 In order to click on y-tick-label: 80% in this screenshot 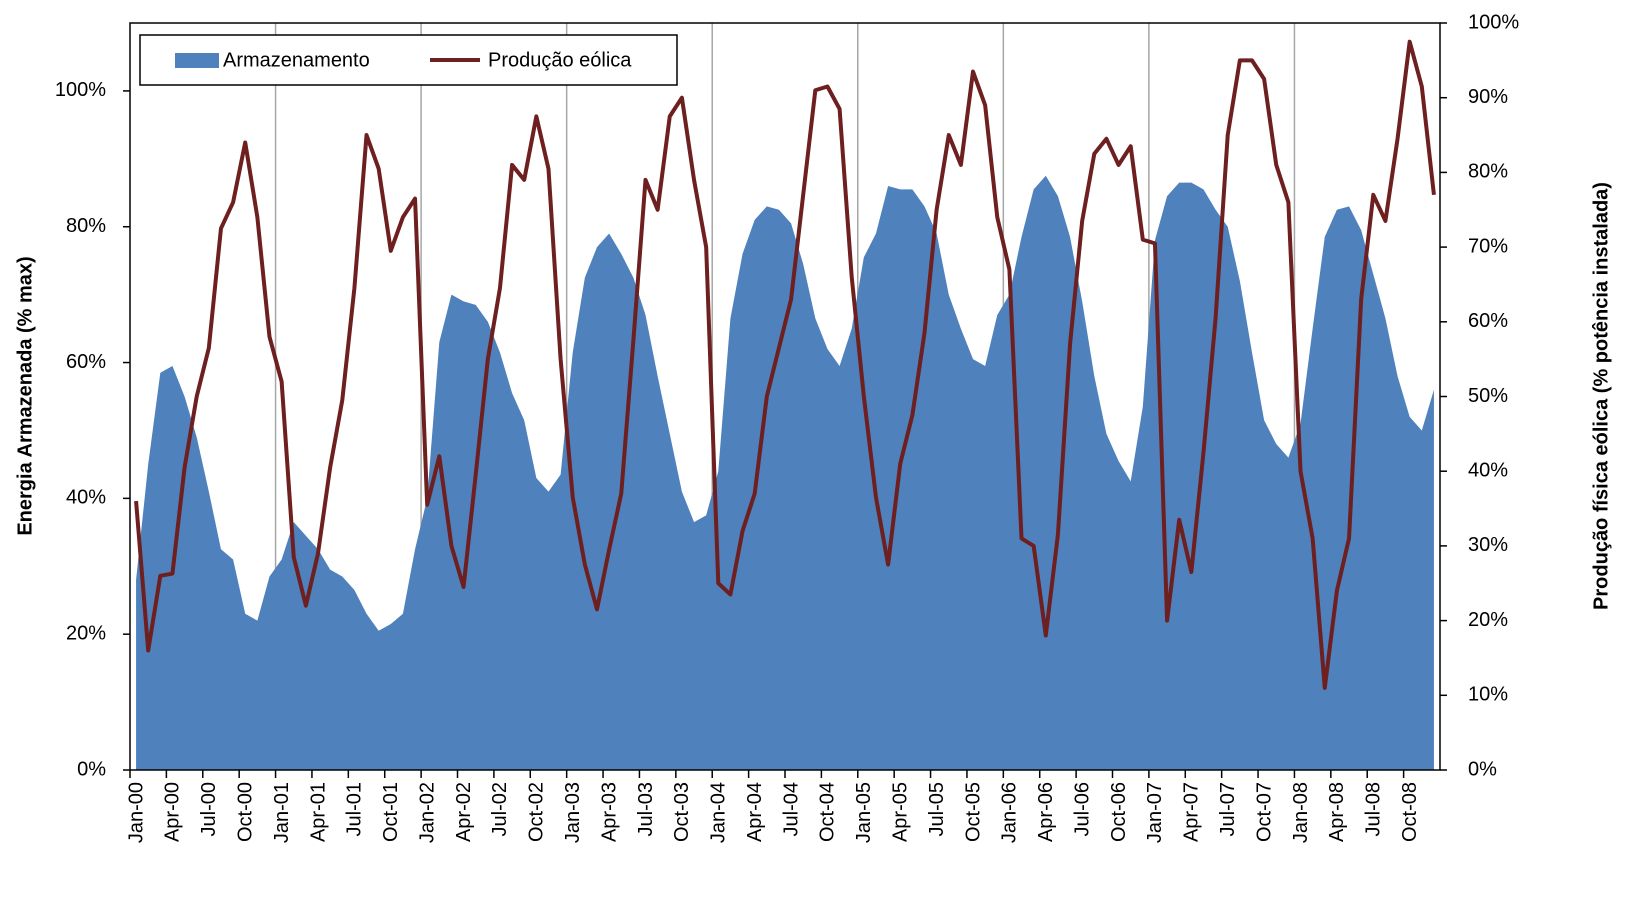, I will do `click(86, 226)`.